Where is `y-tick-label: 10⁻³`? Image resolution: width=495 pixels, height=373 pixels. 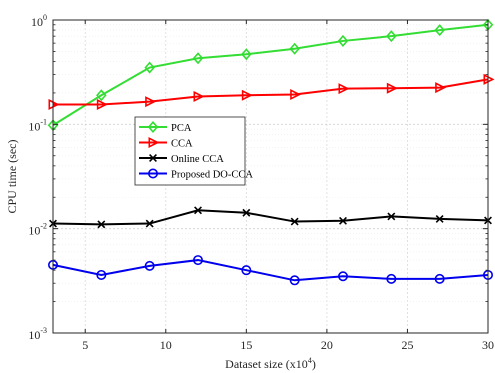
y-tick-label: 10⁻³ is located at coordinates (37, 334).